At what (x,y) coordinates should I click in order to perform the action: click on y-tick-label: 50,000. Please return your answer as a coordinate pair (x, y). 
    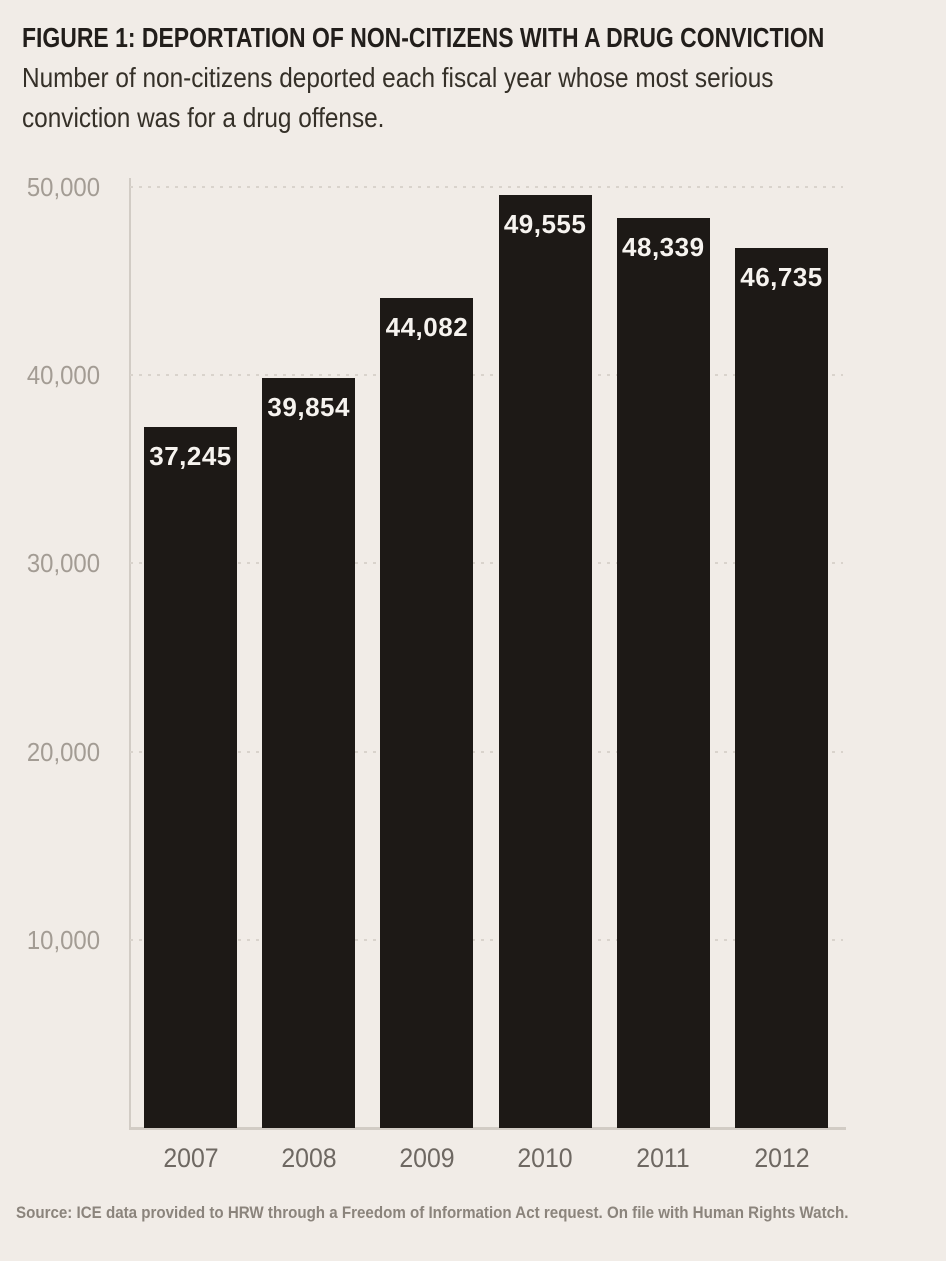
    Looking at the image, I should click on (63, 187).